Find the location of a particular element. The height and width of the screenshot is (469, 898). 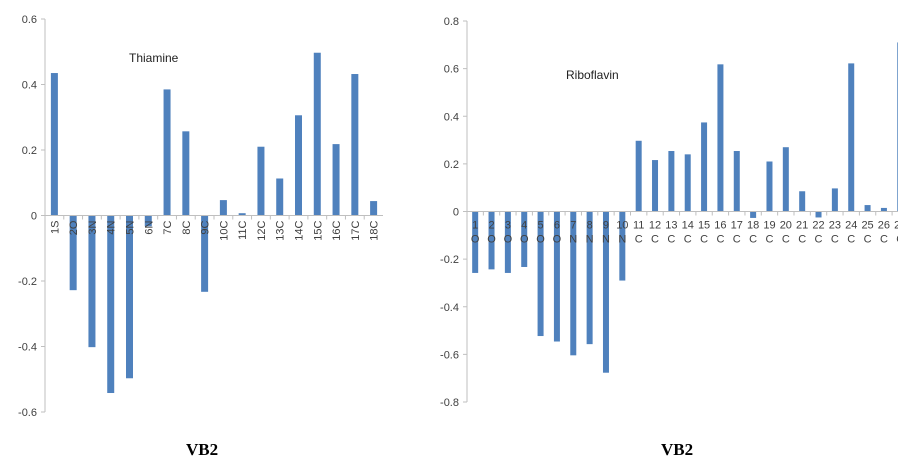

bar-23C is located at coordinates (834, 200).